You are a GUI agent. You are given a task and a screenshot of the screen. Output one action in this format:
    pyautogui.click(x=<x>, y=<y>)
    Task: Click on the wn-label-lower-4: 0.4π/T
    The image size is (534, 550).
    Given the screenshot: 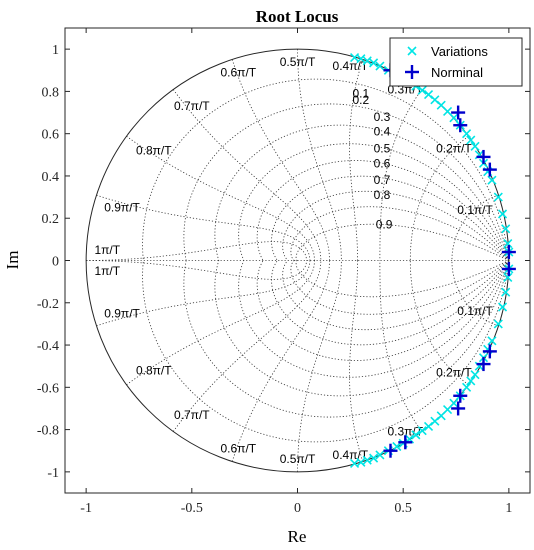 What is the action you would take?
    pyautogui.click(x=351, y=455)
    